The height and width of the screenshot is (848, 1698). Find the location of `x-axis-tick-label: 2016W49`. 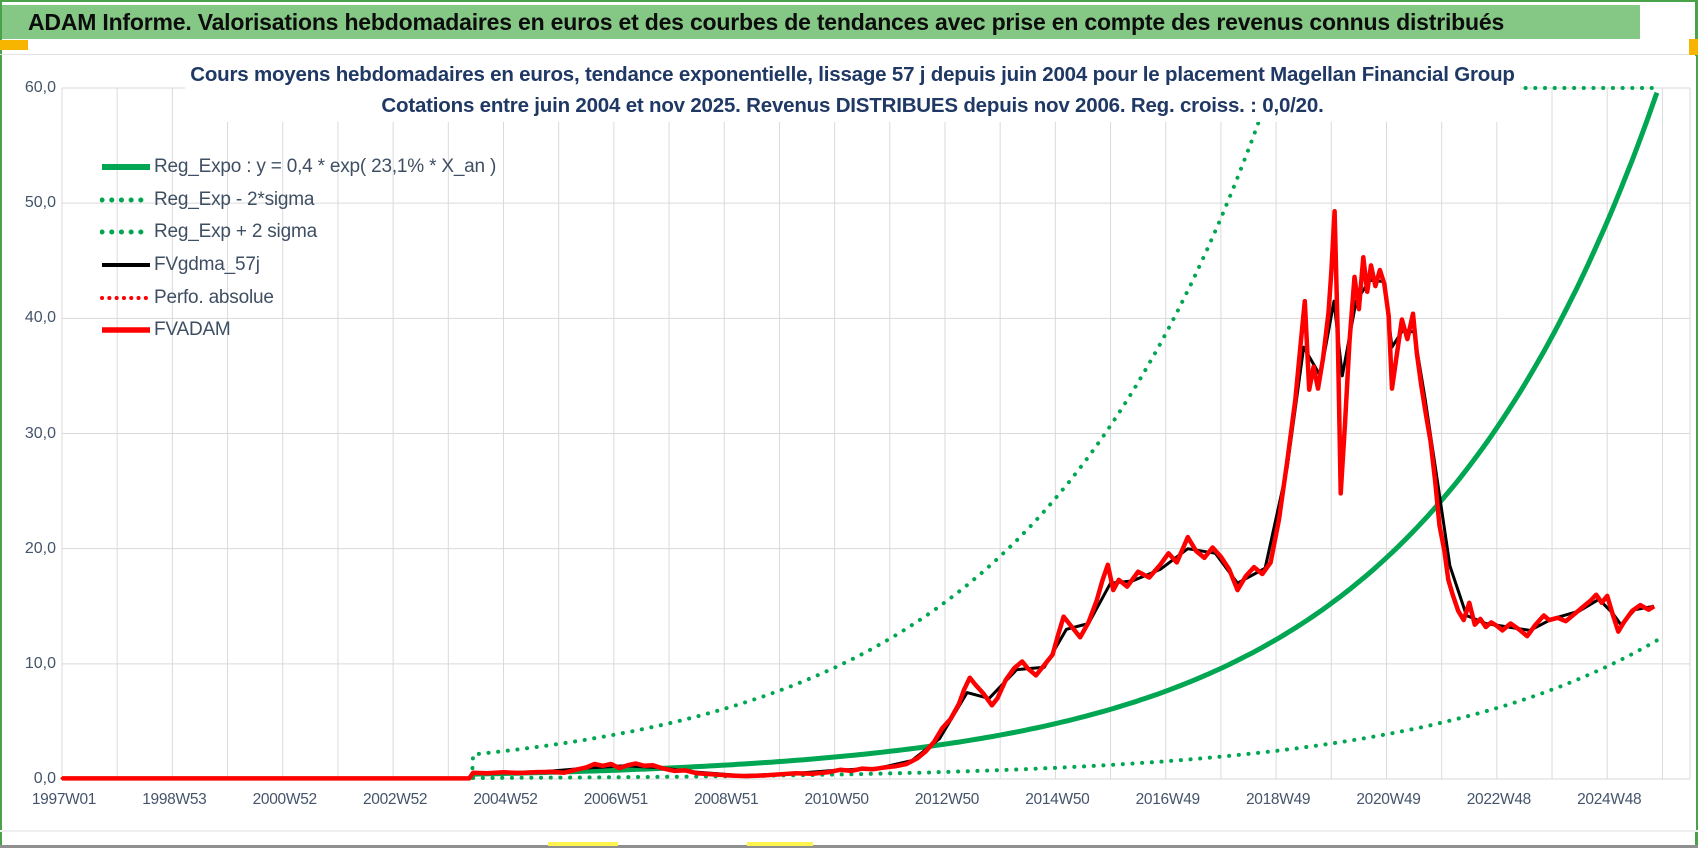

x-axis-tick-label: 2016W49 is located at coordinates (1168, 799).